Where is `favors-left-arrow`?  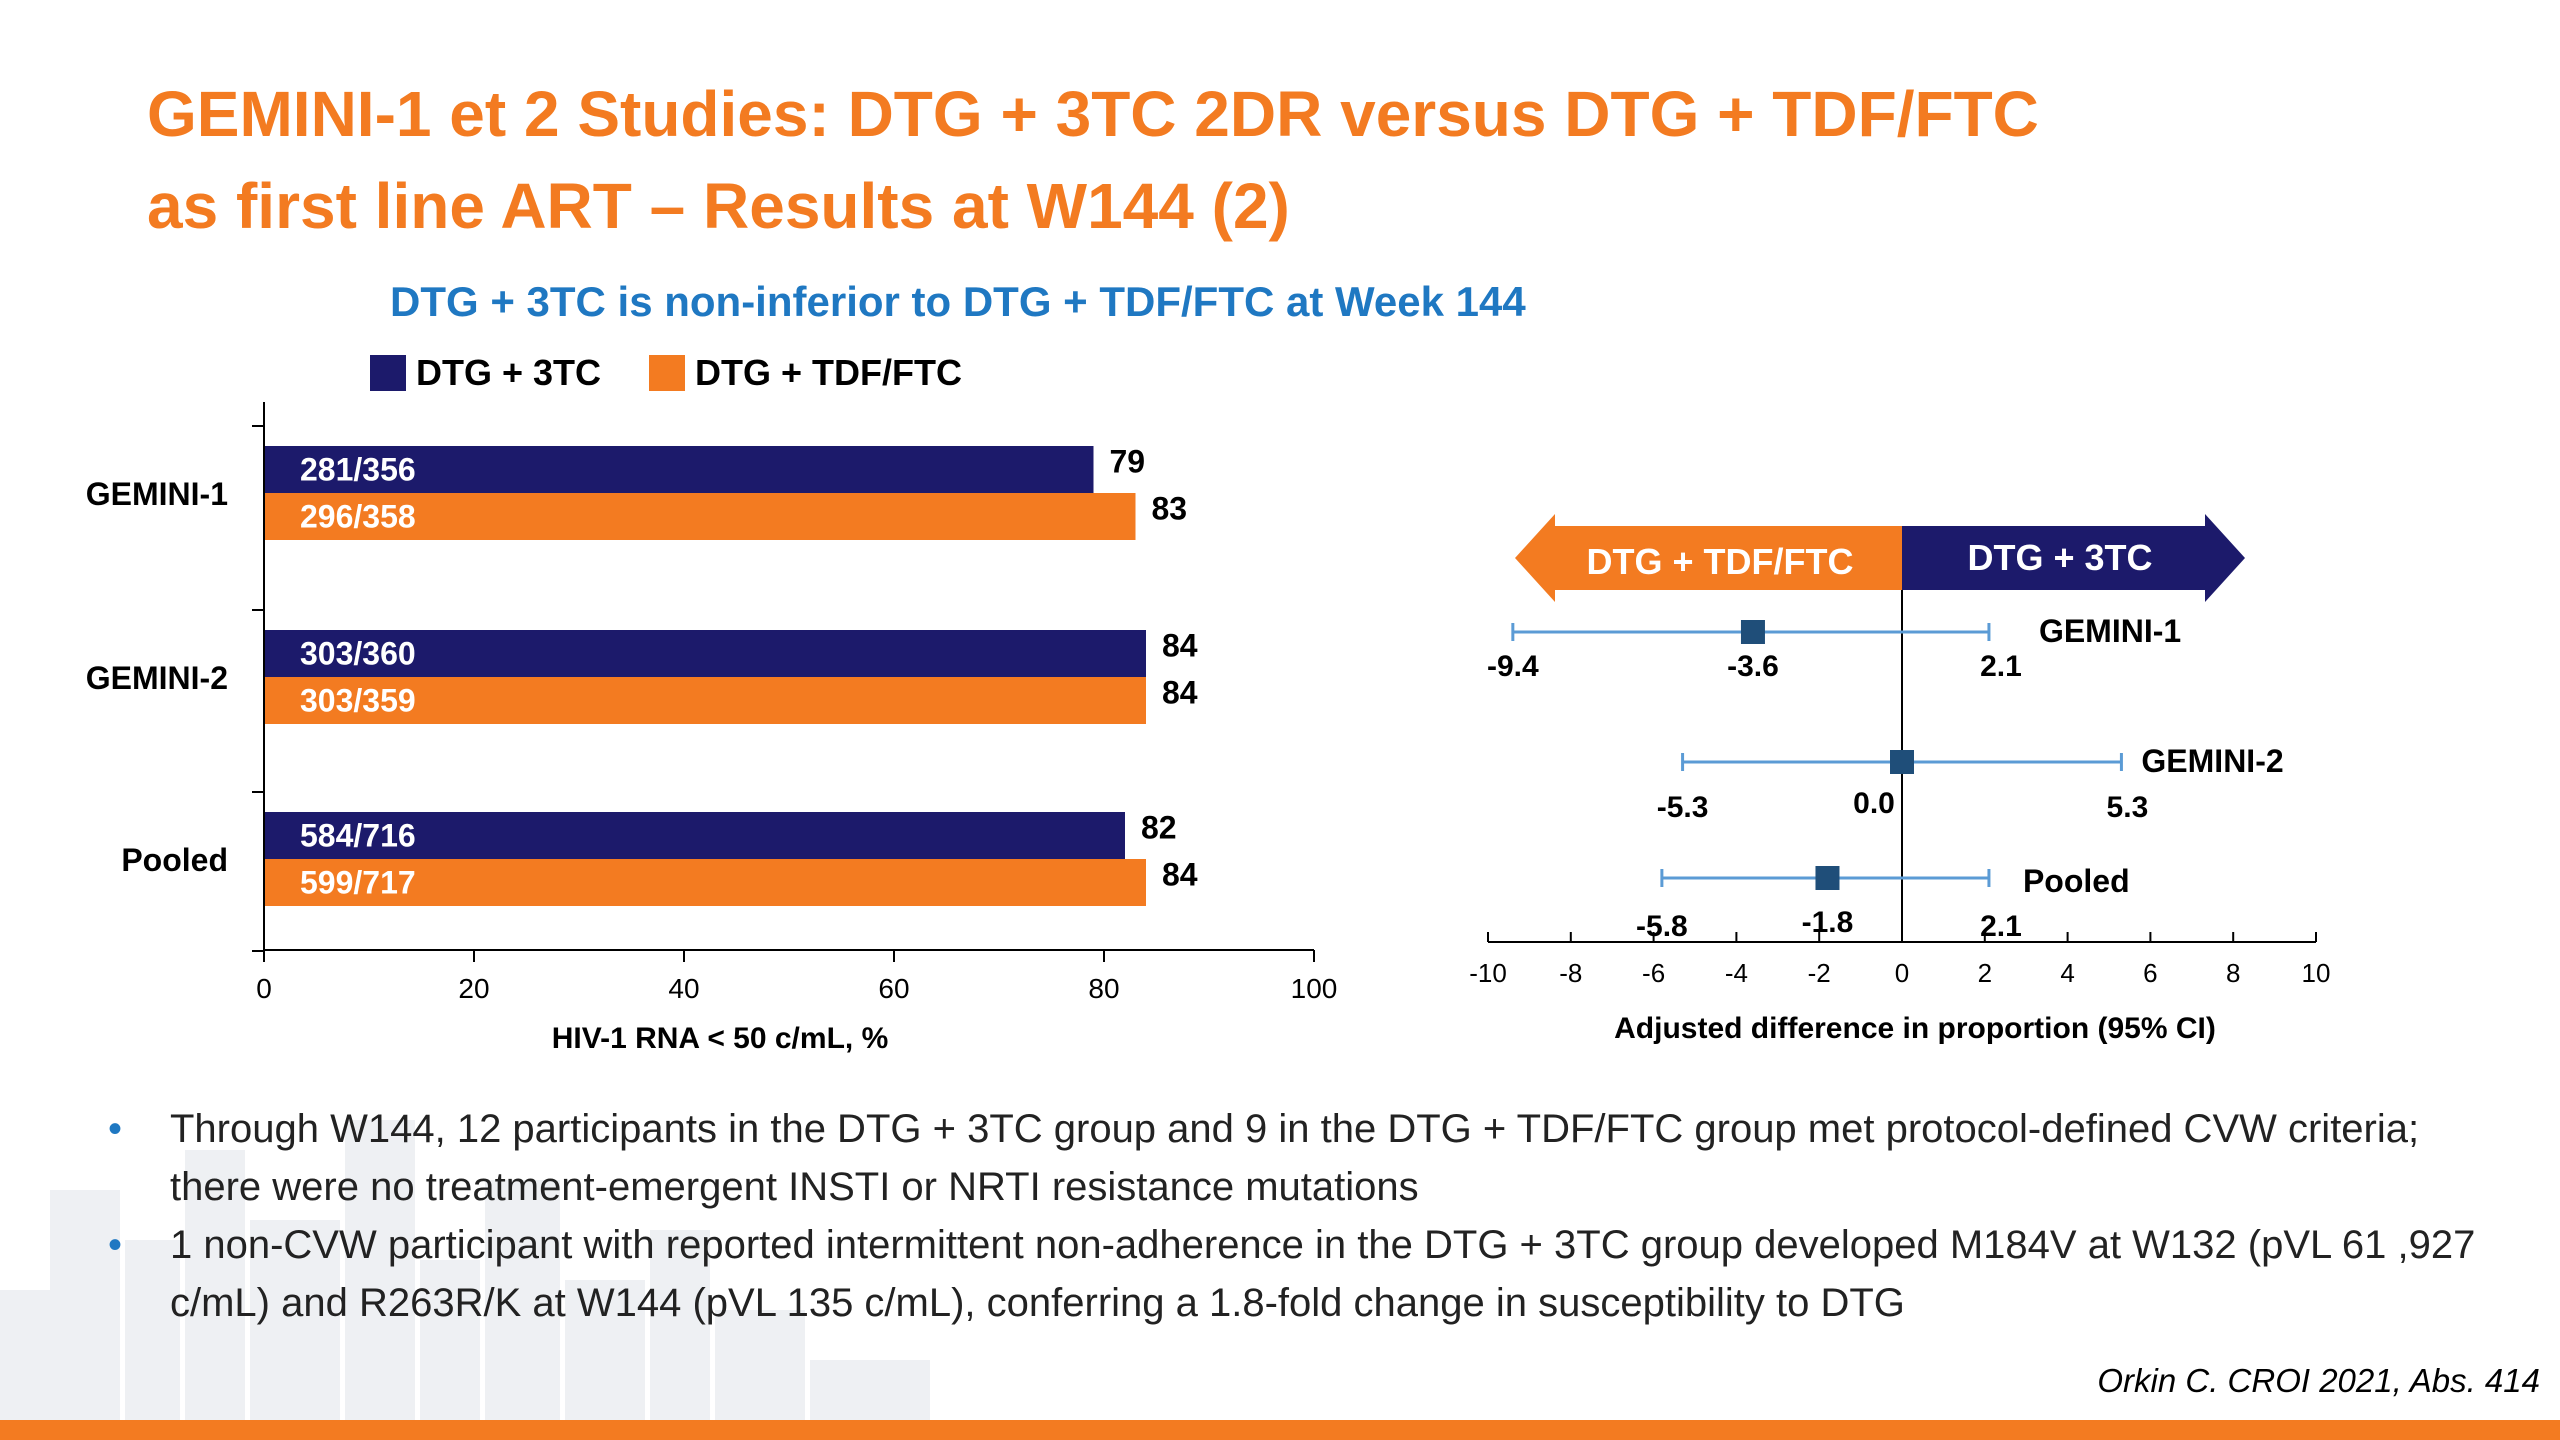 favors-left-arrow is located at coordinates (1728, 558).